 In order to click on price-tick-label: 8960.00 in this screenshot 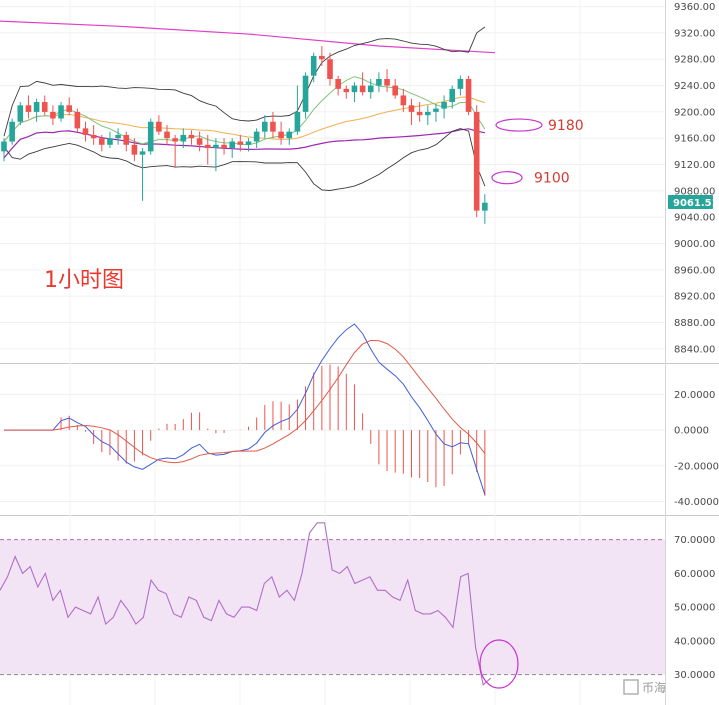, I will do `click(694, 270)`.